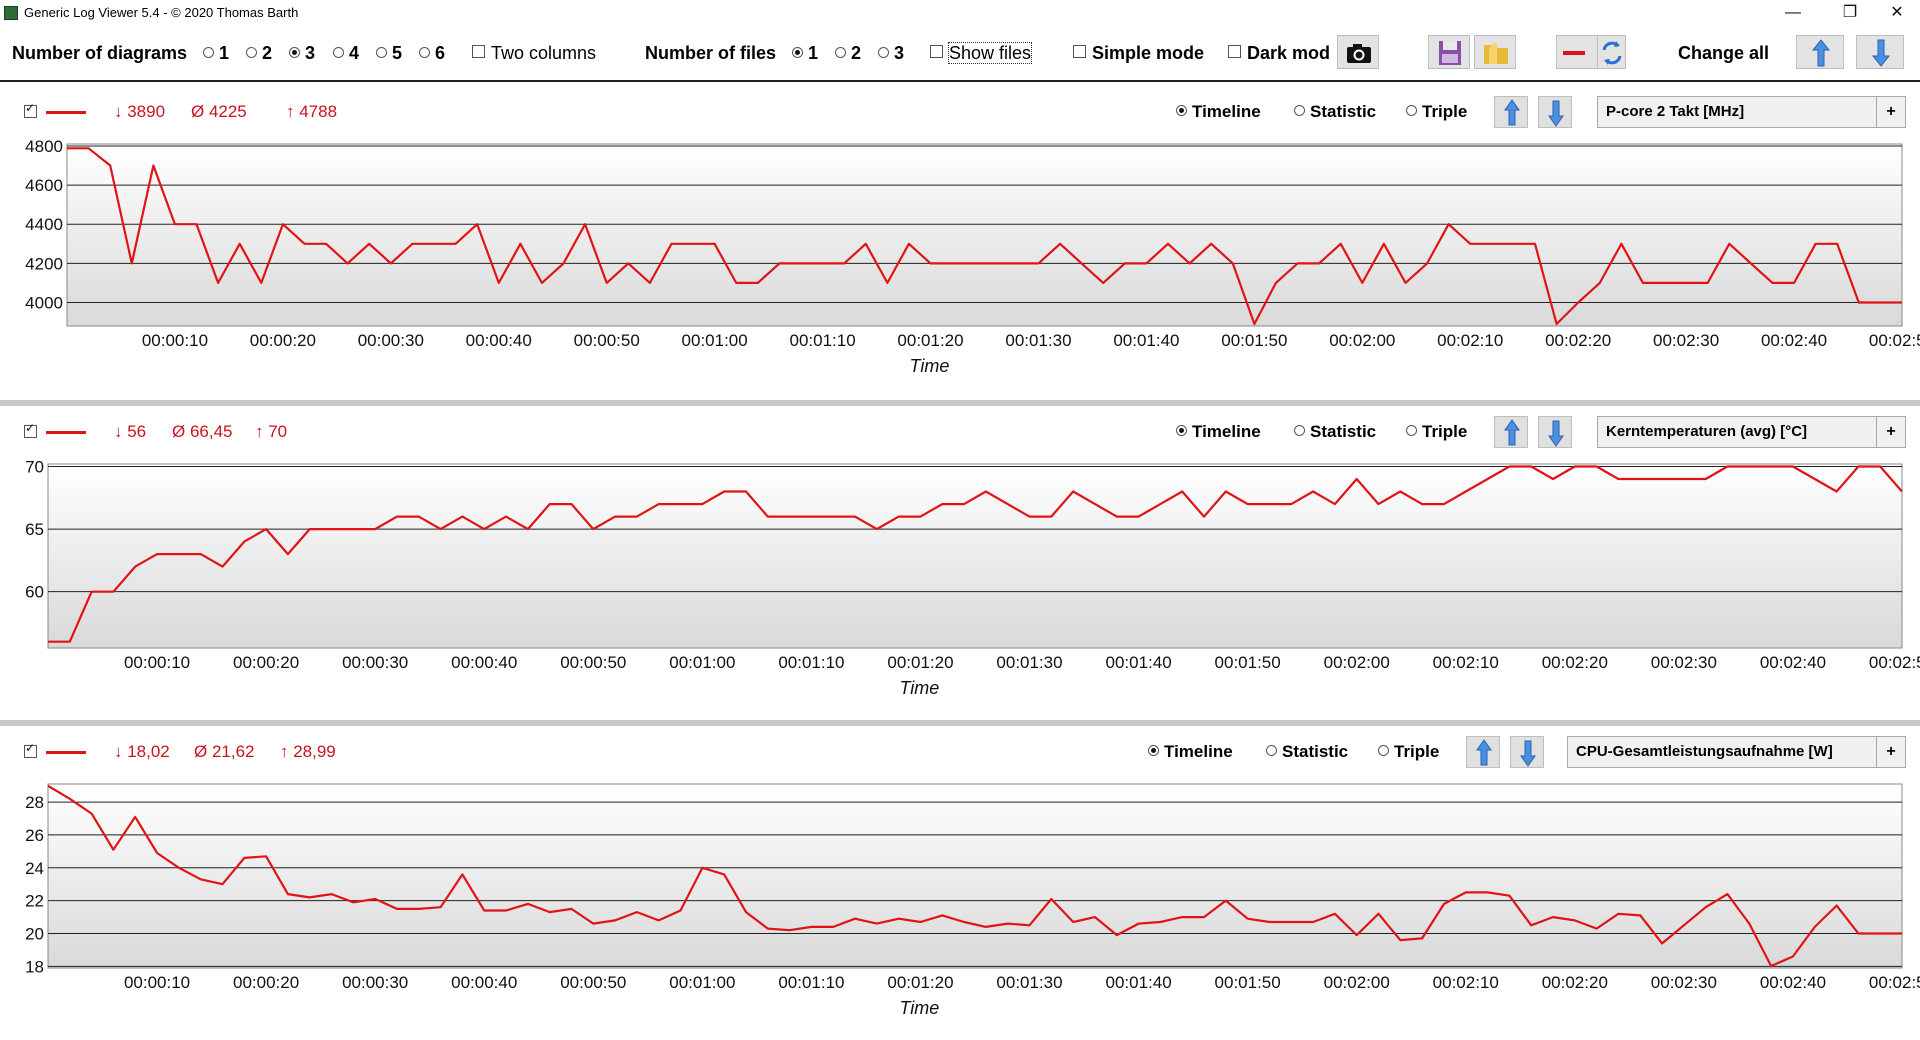 The image size is (1920, 1040). I want to click on y-tick-label: 26, so click(34, 835).